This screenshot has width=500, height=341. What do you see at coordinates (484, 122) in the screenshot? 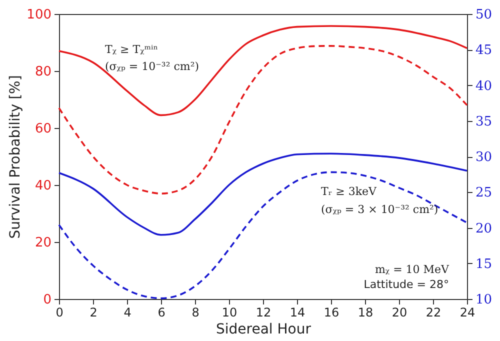
I see `y2-tick-label: 35` at bounding box center [484, 122].